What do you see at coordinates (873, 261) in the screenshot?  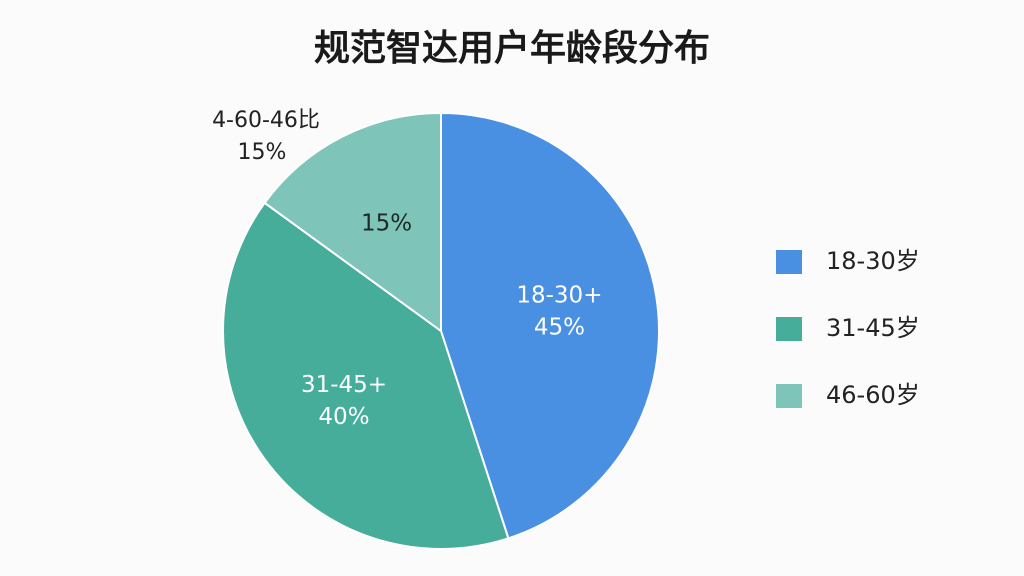 I see `legend-label: 18-30岁` at bounding box center [873, 261].